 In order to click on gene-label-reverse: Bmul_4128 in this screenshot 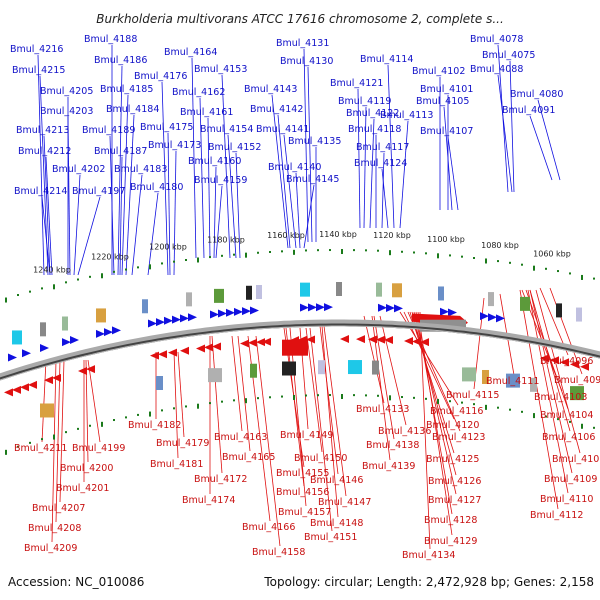, I will do `click(450, 520)`.